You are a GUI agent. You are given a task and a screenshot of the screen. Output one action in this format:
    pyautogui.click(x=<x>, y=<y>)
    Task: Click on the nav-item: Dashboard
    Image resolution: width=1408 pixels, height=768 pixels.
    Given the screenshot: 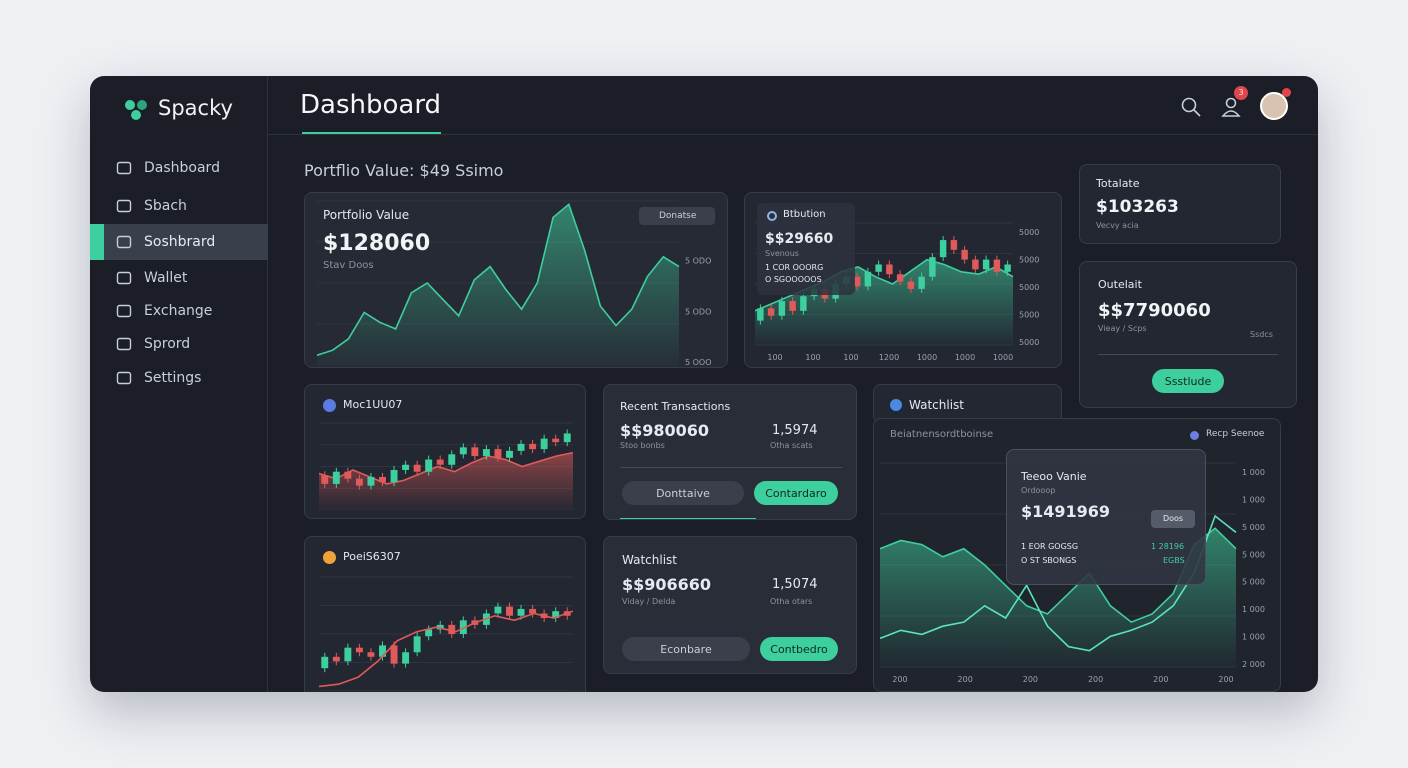 What is the action you would take?
    pyautogui.click(x=179, y=168)
    